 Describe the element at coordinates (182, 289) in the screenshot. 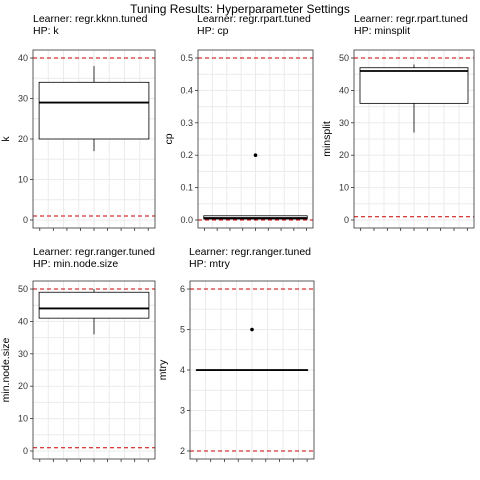

I see `y-tick-label: 6` at that location.